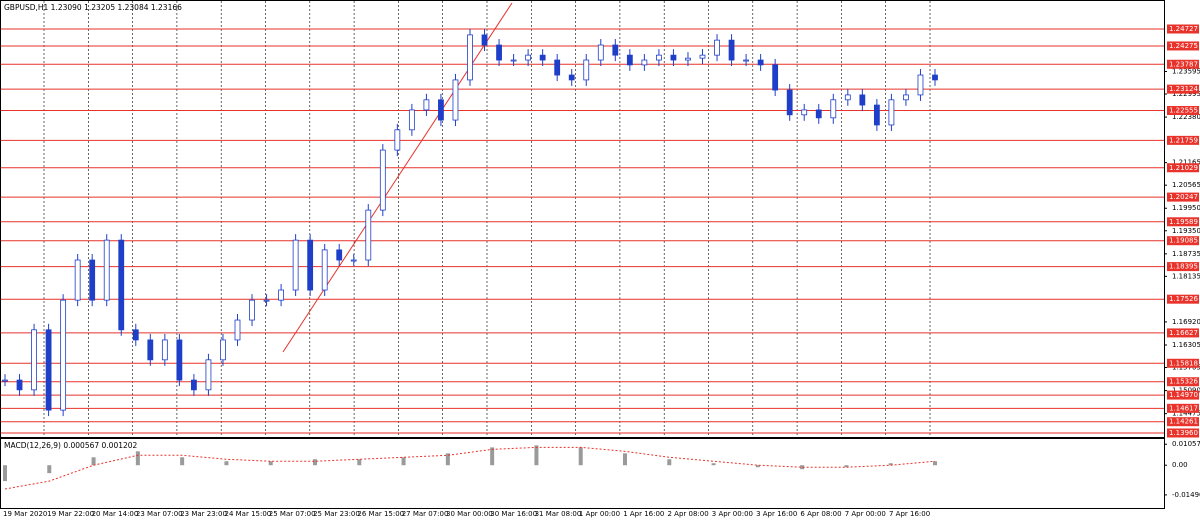  What do you see at coordinates (336, 514) in the screenshot?
I see `x-tick-label: 25 Mar 23:00` at bounding box center [336, 514].